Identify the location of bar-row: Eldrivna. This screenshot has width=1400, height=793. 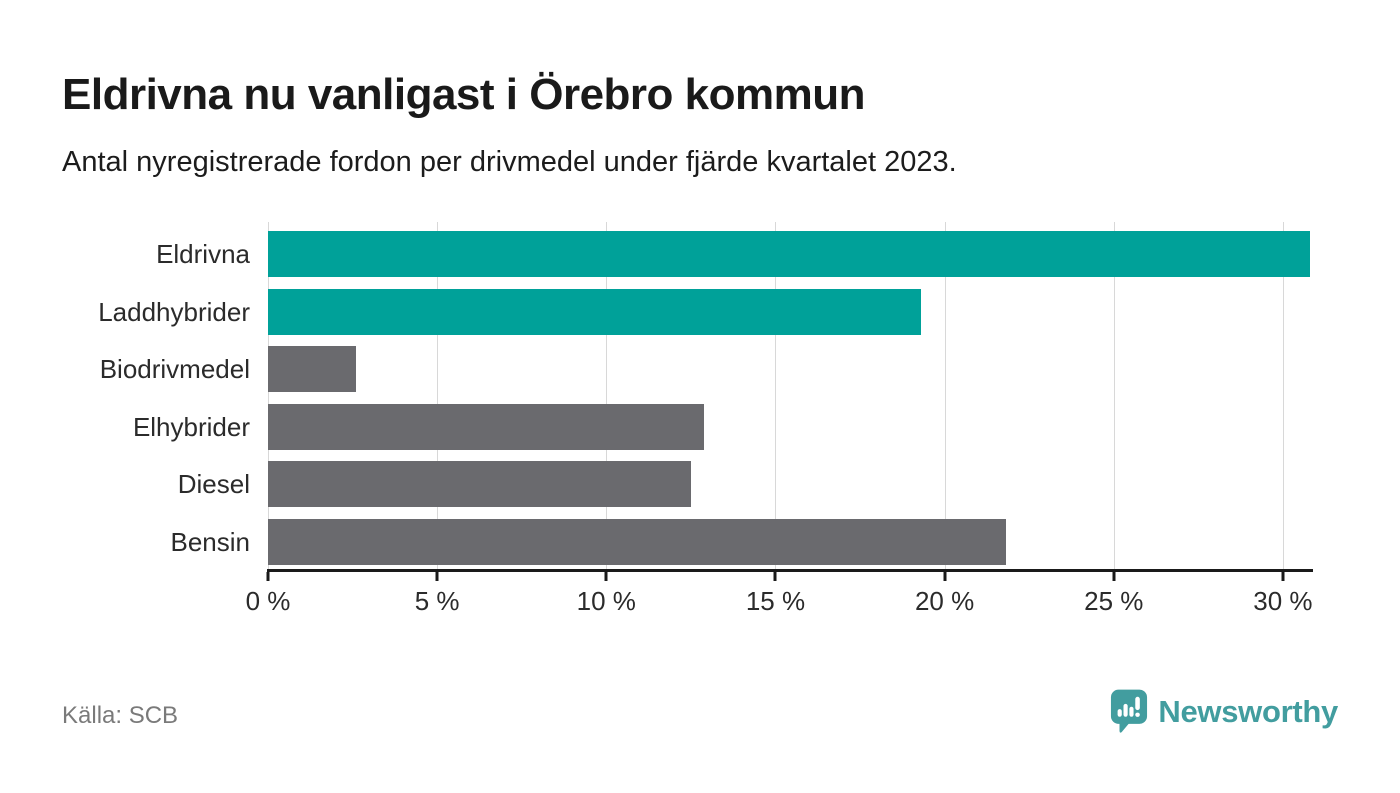
(700, 254).